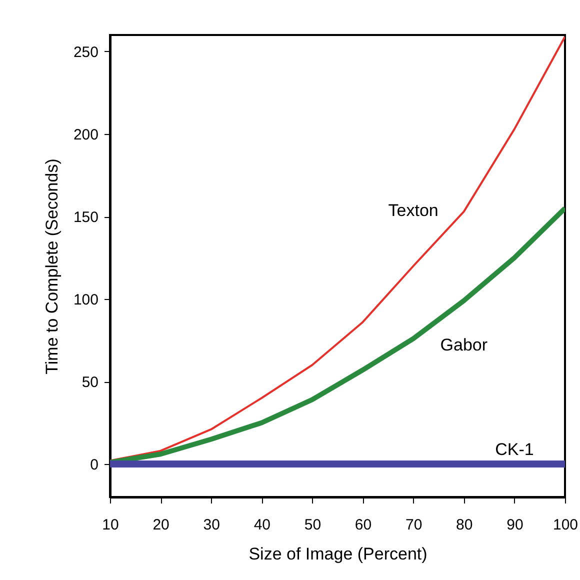  I want to click on y-tick-label: 250, so click(85, 52).